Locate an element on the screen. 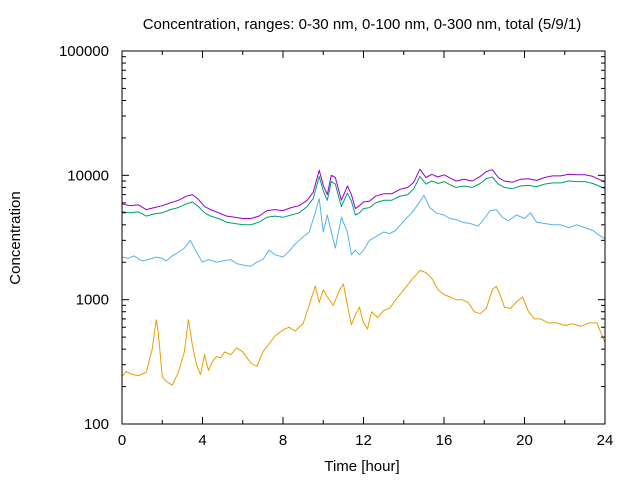 This screenshot has height=480, width=640. y-tick-label: 100000 is located at coordinates (84, 51).